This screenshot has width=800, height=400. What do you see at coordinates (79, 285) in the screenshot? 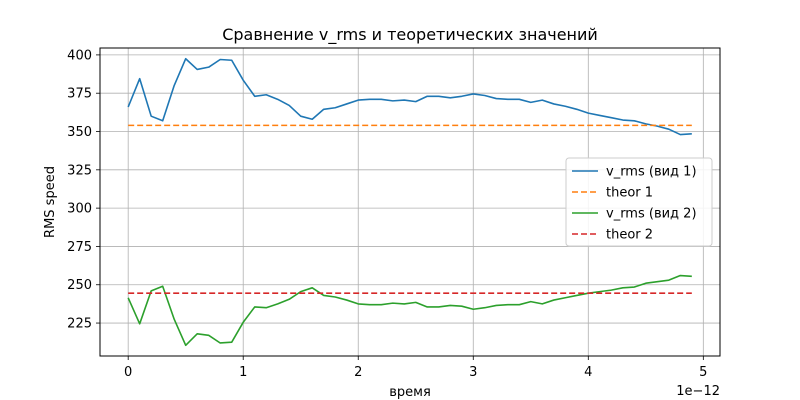
I see `y-tick-label: 250` at bounding box center [79, 285].